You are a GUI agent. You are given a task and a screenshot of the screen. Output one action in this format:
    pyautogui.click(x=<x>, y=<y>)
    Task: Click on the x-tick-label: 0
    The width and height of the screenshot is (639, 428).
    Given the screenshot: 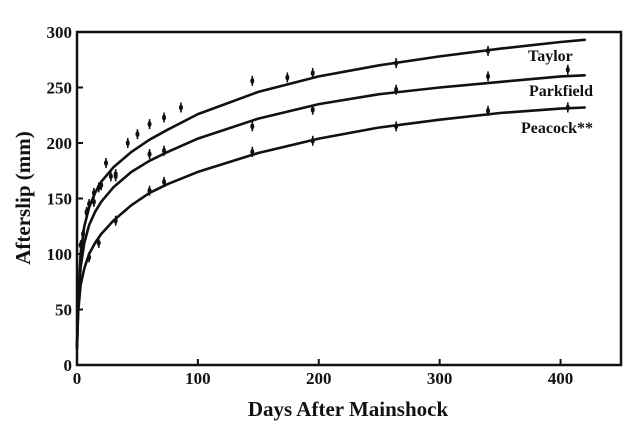 What is the action you would take?
    pyautogui.click(x=77, y=378)
    